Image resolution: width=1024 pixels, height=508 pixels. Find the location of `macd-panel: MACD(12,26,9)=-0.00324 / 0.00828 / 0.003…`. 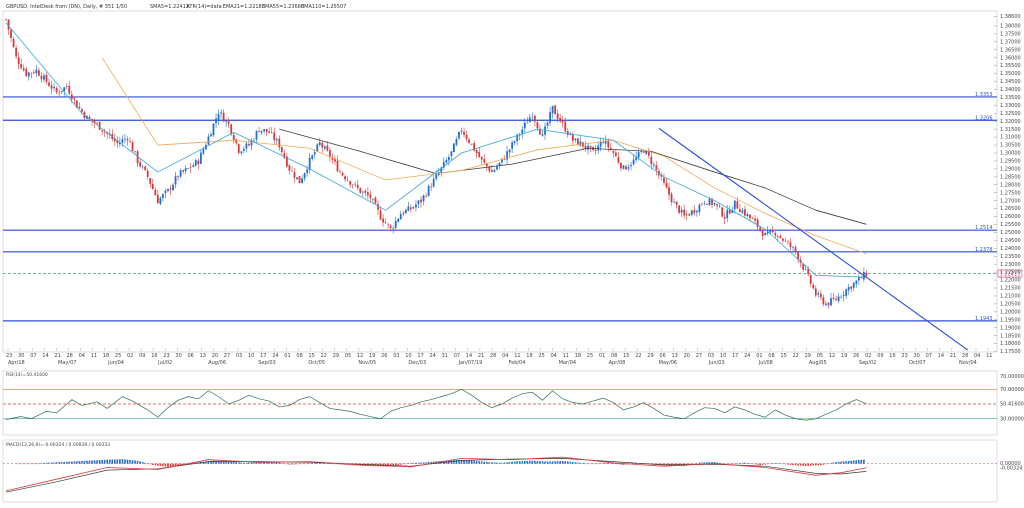

macd-panel: MACD(12,26,9)=-0.00324 / 0.00828 / 0.003… is located at coordinates (512, 471).